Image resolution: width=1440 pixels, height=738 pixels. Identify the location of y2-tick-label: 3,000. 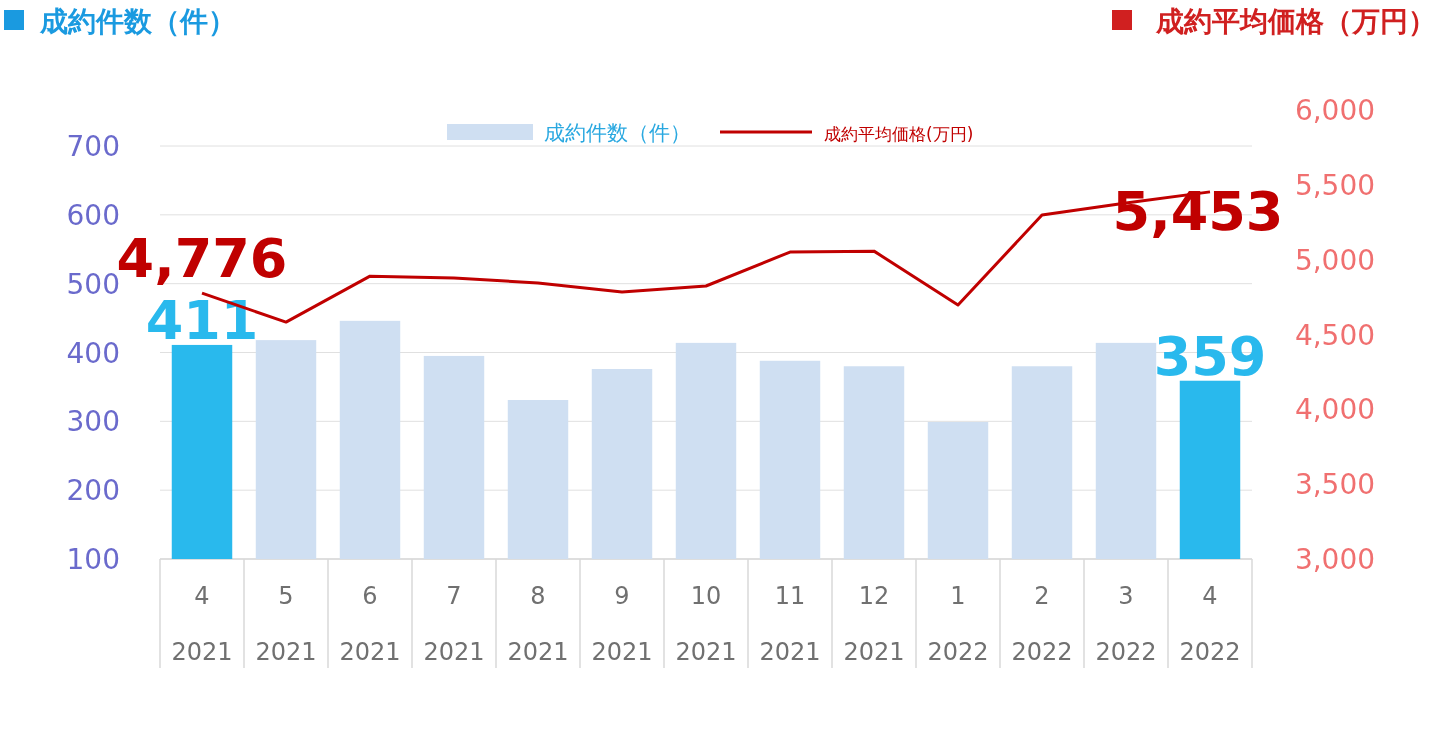
(1335, 559).